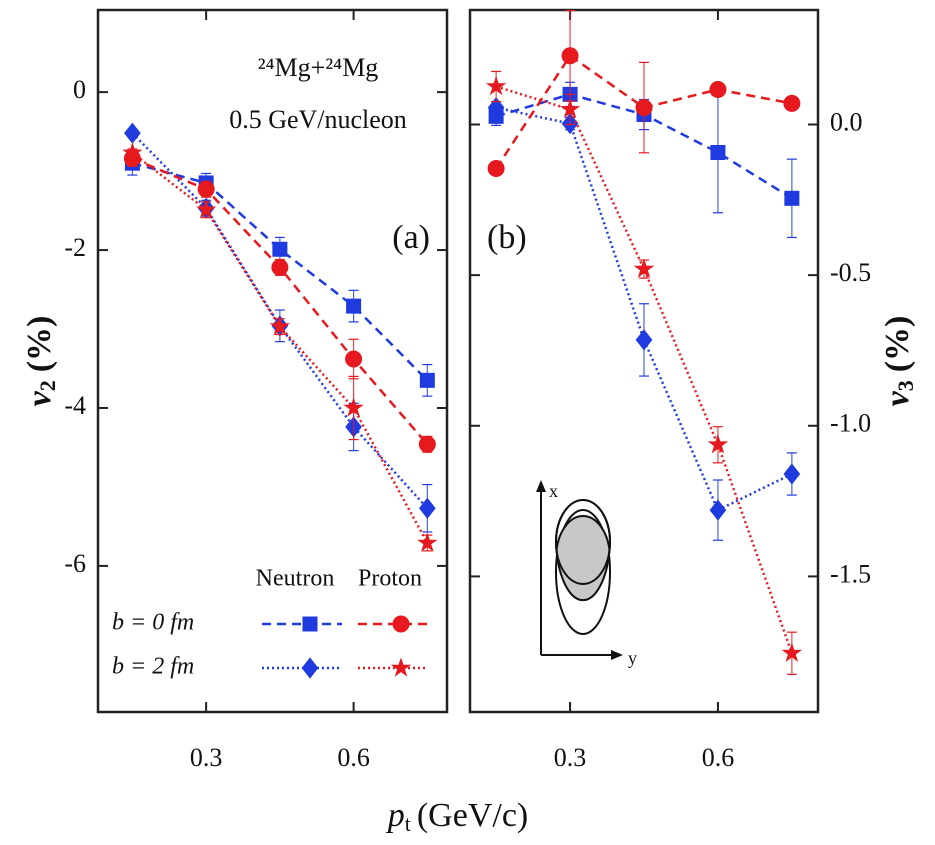 The width and height of the screenshot is (935, 845). I want to click on inset-x-label: x, so click(553, 491).